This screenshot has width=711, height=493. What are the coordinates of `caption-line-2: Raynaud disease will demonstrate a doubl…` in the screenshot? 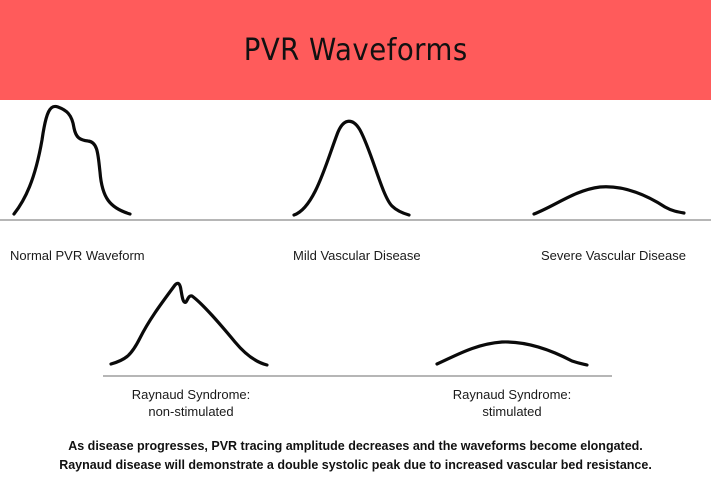 It's located at (355, 465).